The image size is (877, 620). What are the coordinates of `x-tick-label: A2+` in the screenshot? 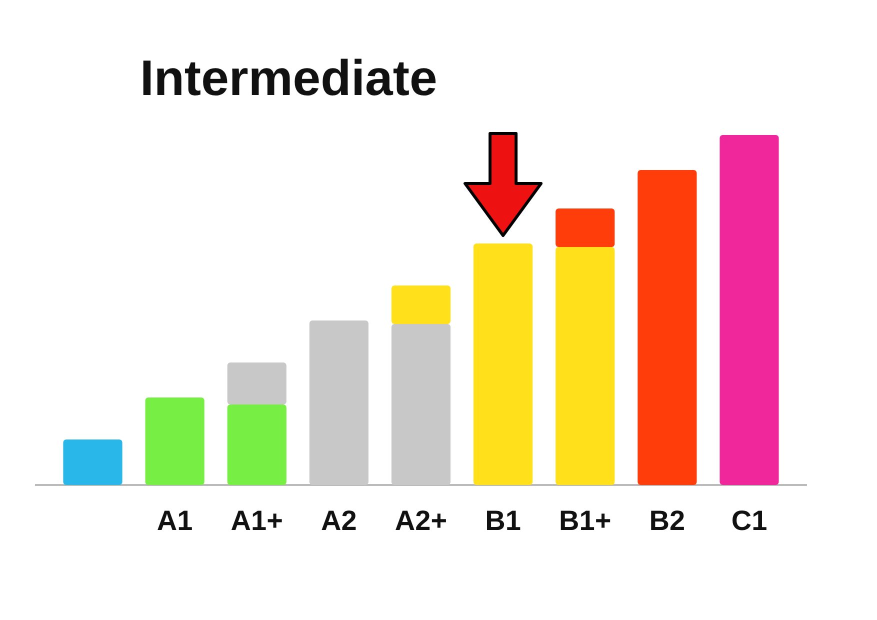 It's located at (421, 520).